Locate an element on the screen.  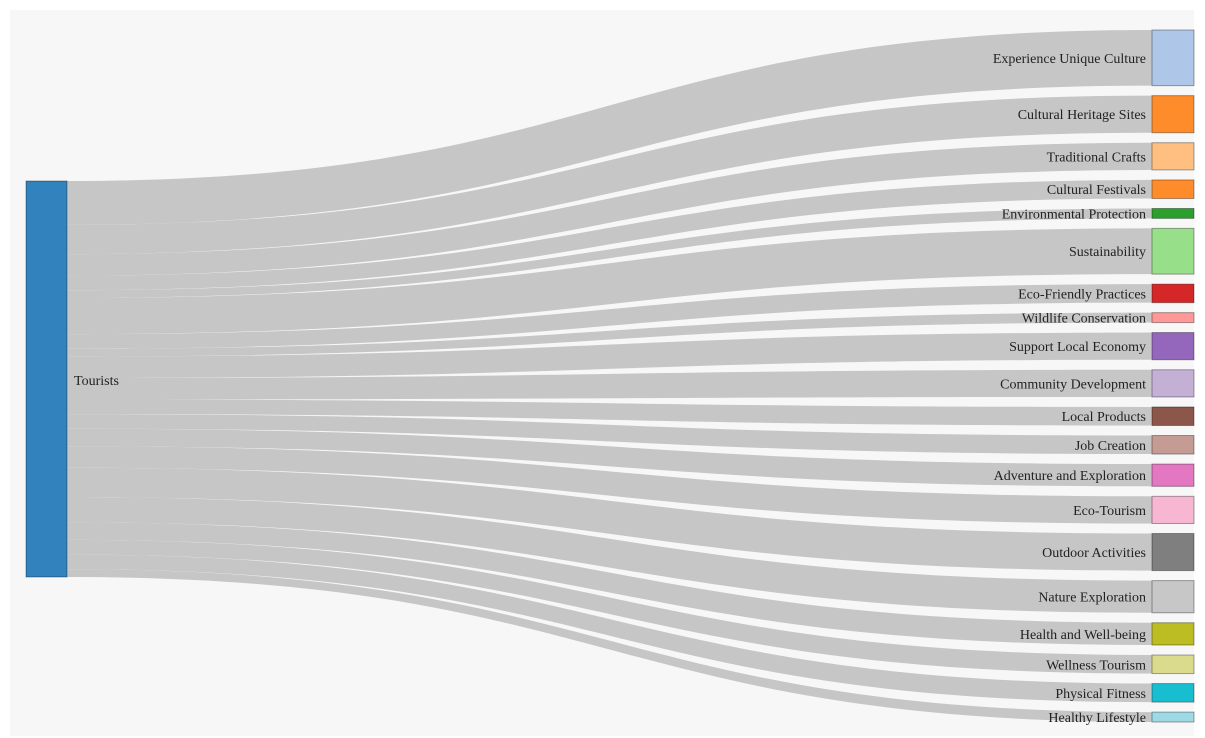
source-label: Tourists is located at coordinates (96, 381).